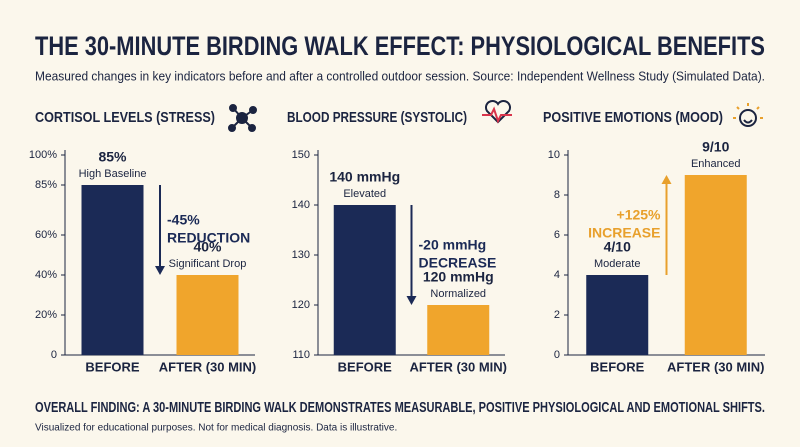 The height and width of the screenshot is (447, 800). Describe the element at coordinates (748, 115) in the screenshot. I see `mood-icon` at that location.